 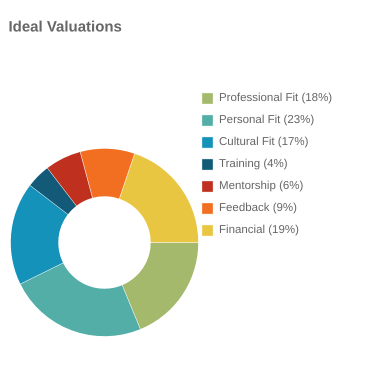 What do you see at coordinates (266, 120) in the screenshot?
I see `legend-label: Personal Fit (23%)` at bounding box center [266, 120].